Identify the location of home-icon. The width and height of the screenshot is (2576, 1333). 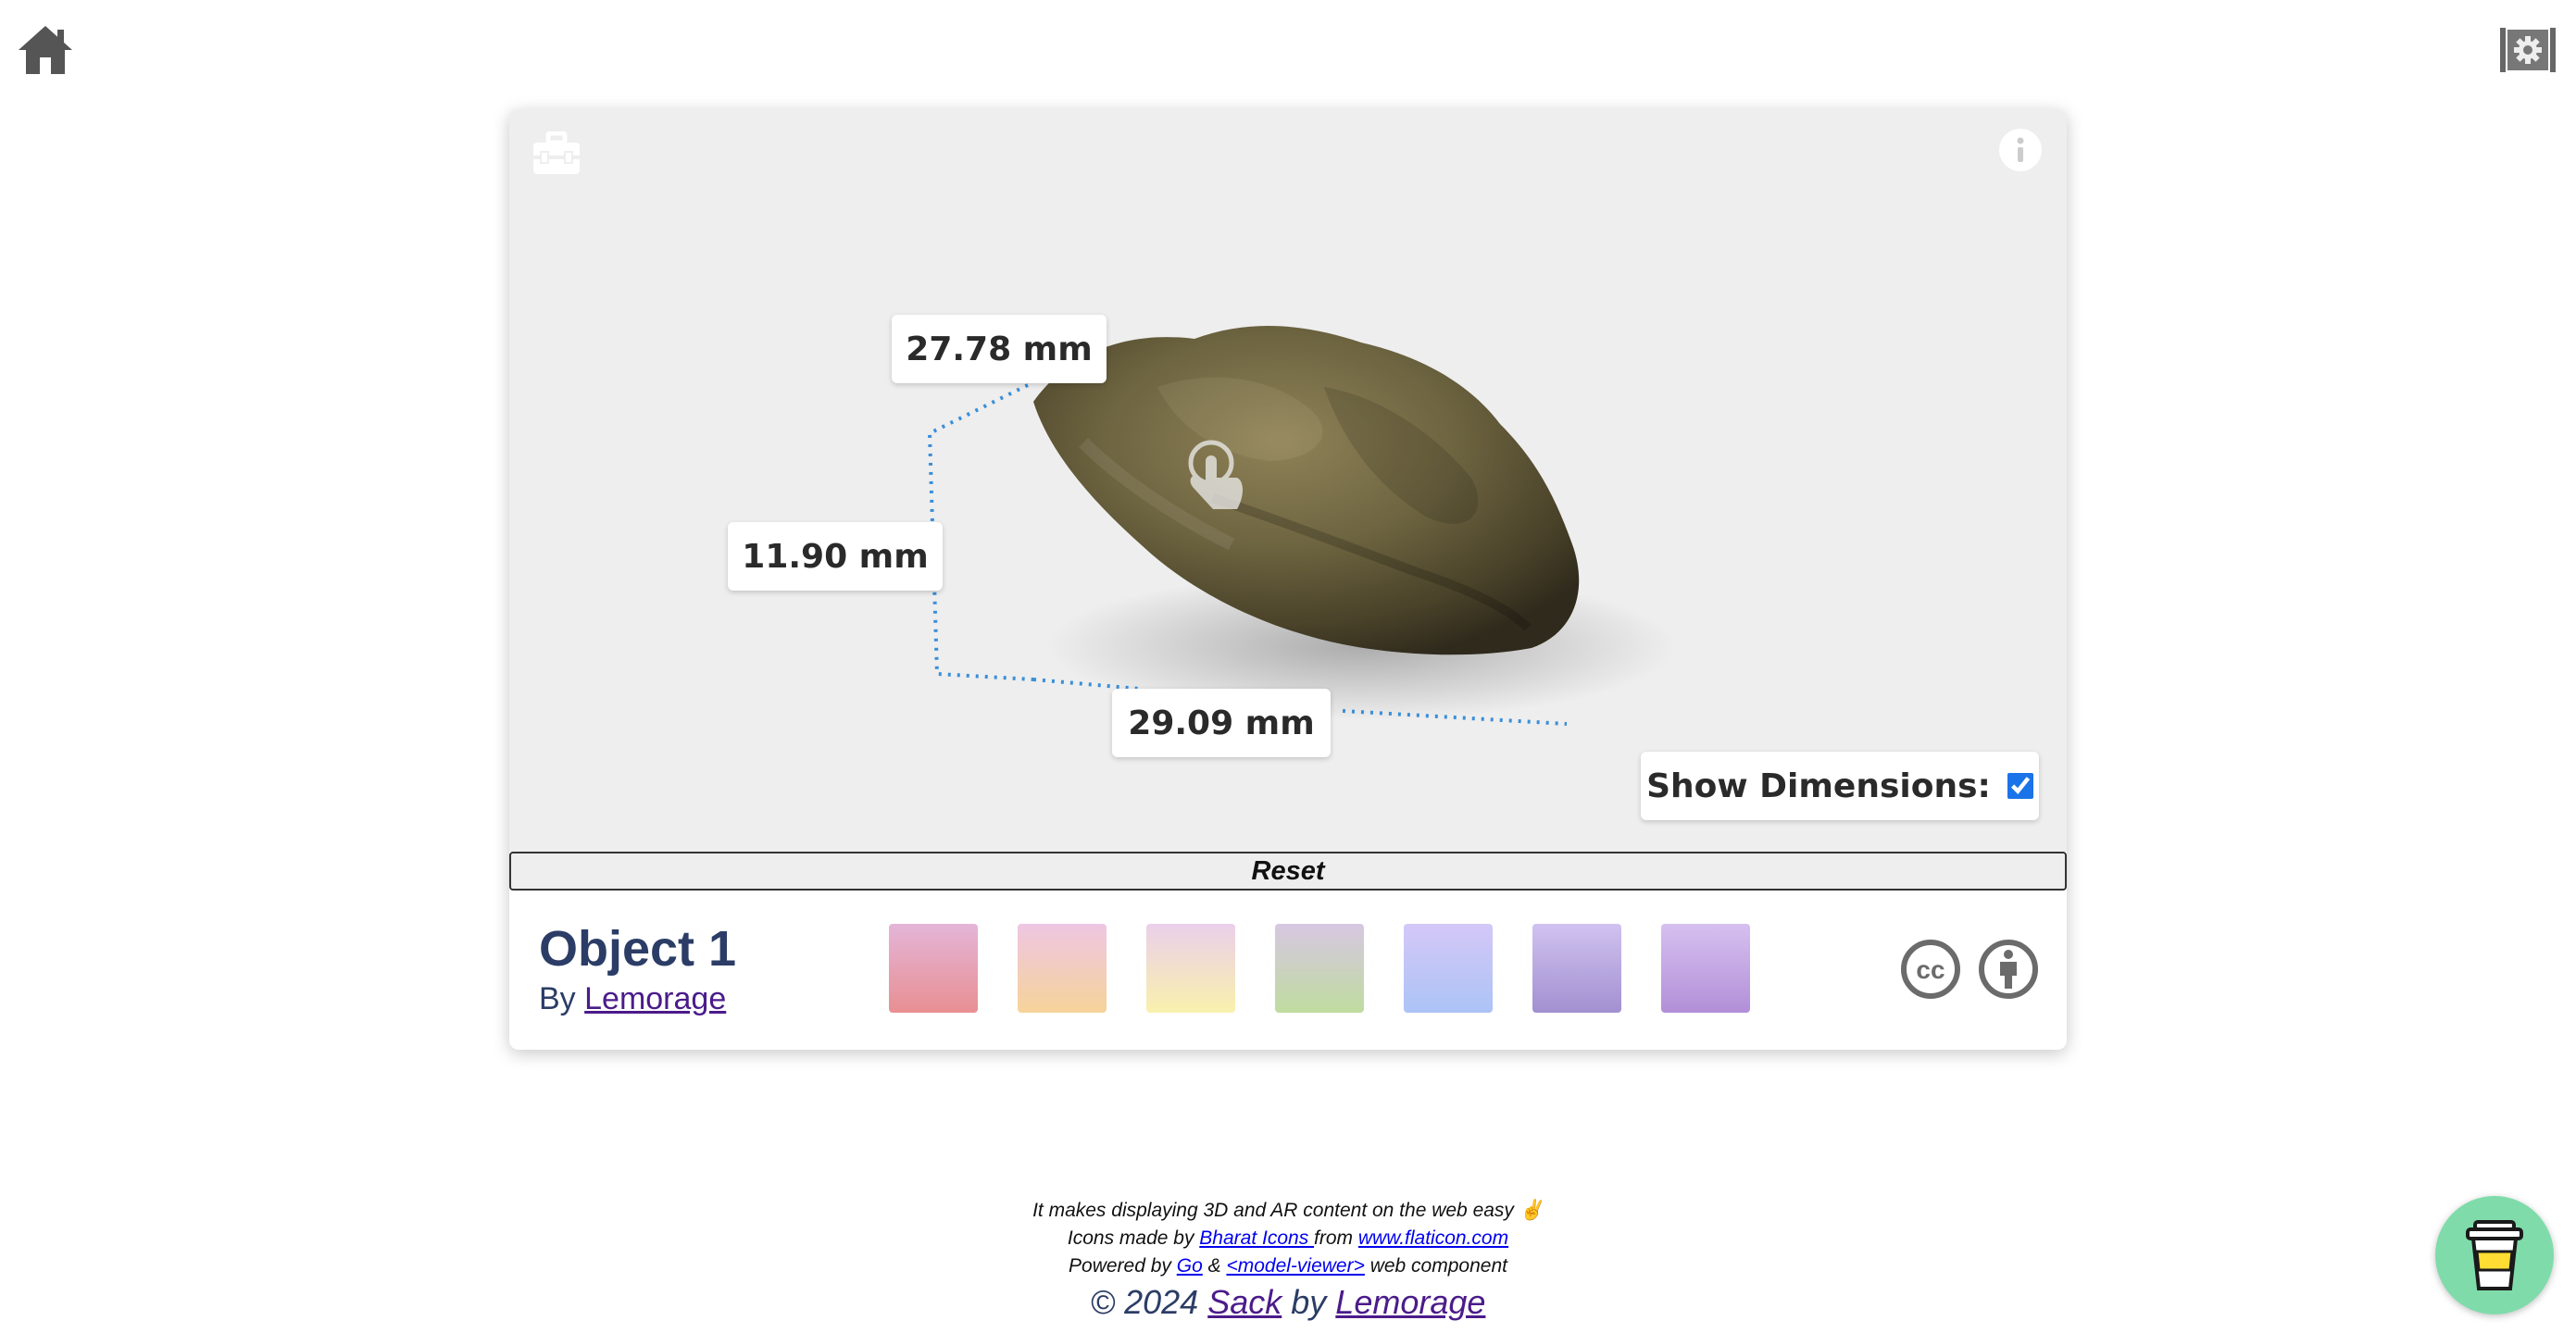
(45, 50).